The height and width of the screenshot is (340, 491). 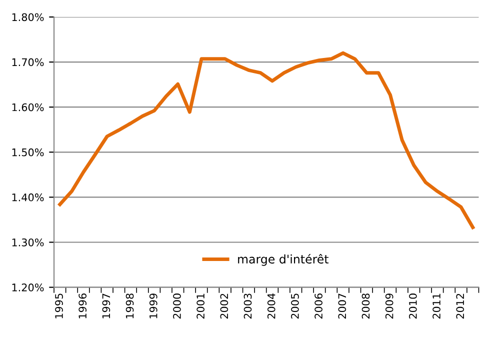 What do you see at coordinates (224, 306) in the screenshot?
I see `x-tick-label: 2002` at bounding box center [224, 306].